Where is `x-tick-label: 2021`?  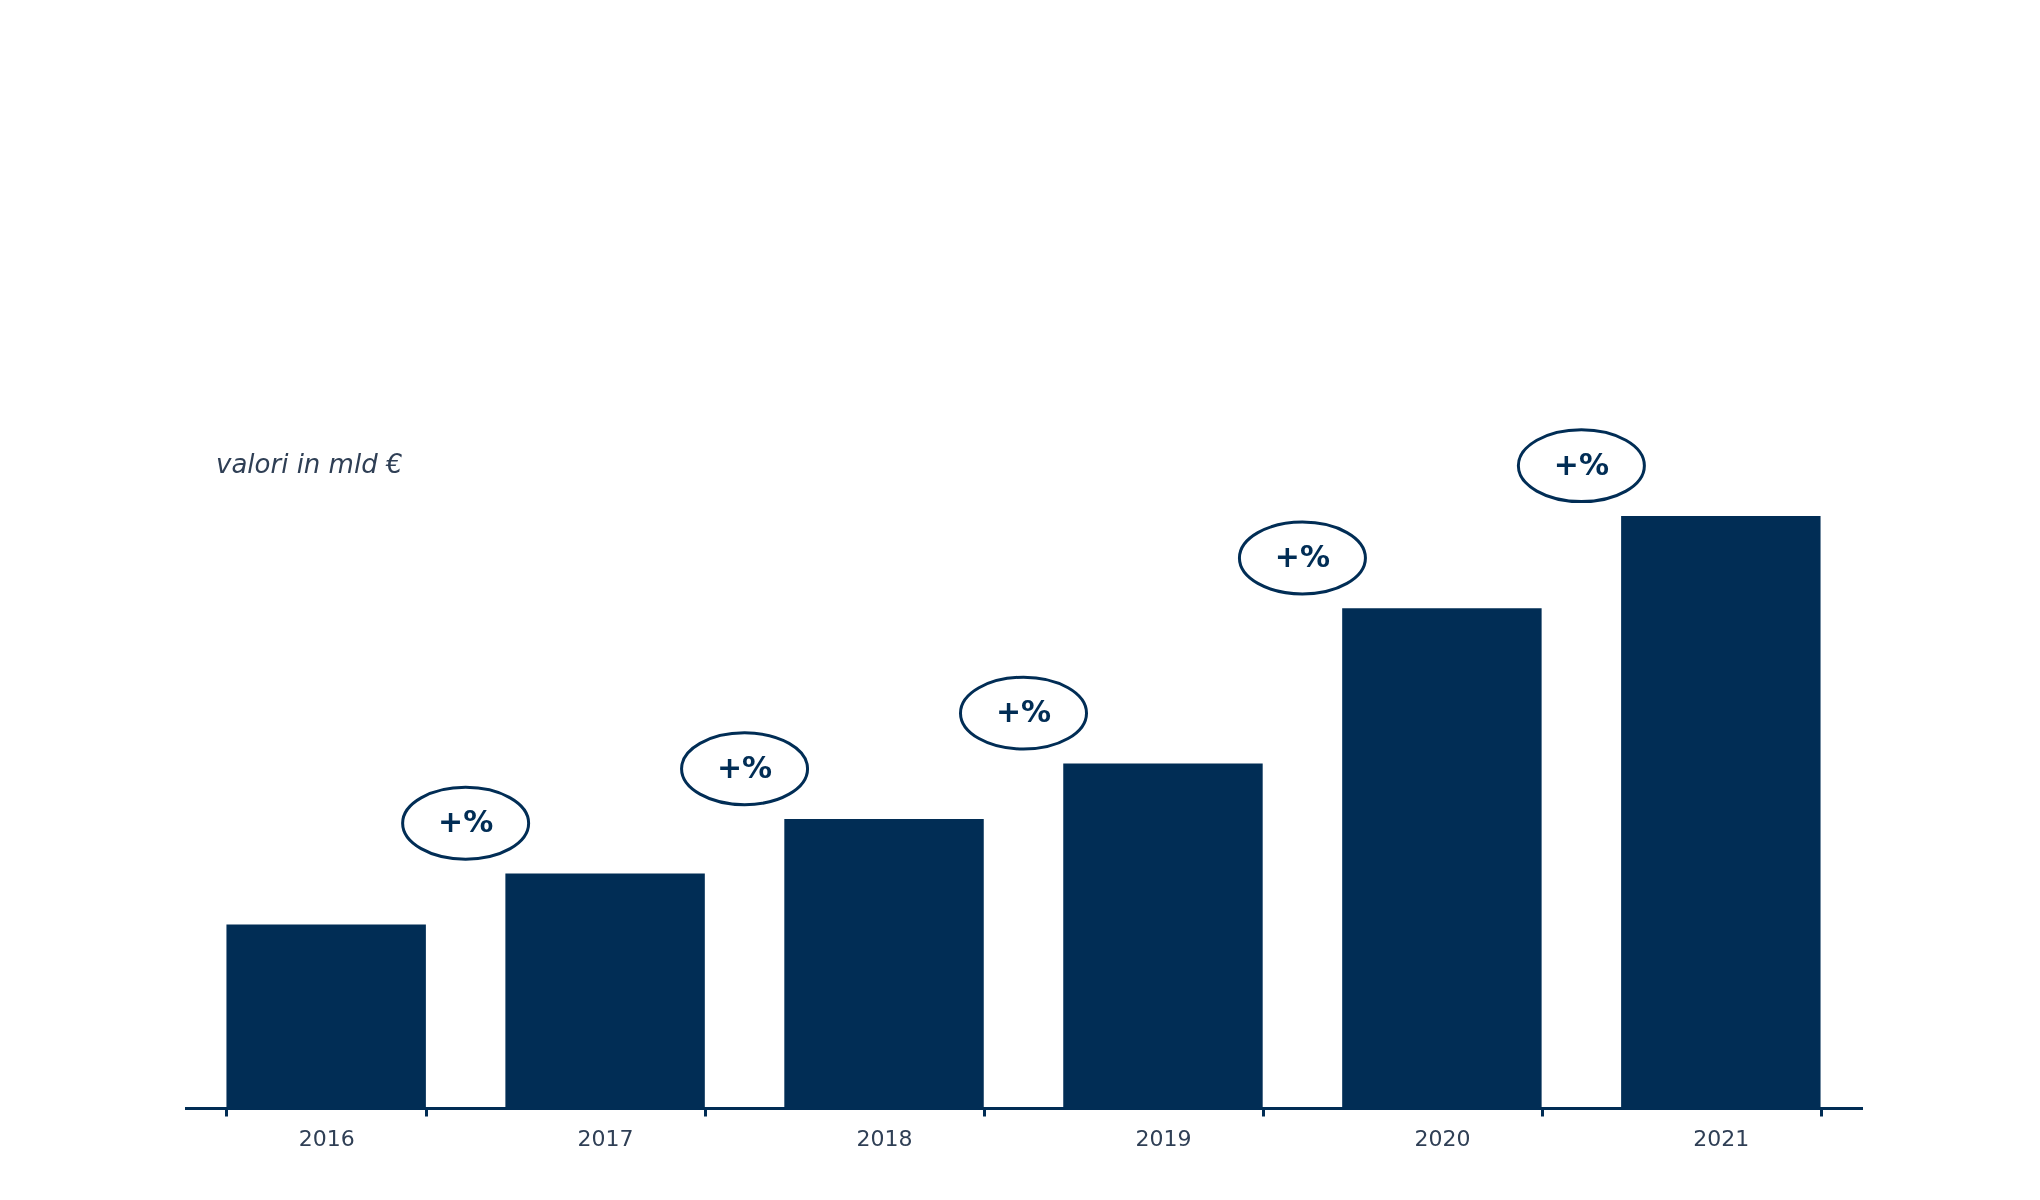 x-tick-label: 2021 is located at coordinates (1721, 1138).